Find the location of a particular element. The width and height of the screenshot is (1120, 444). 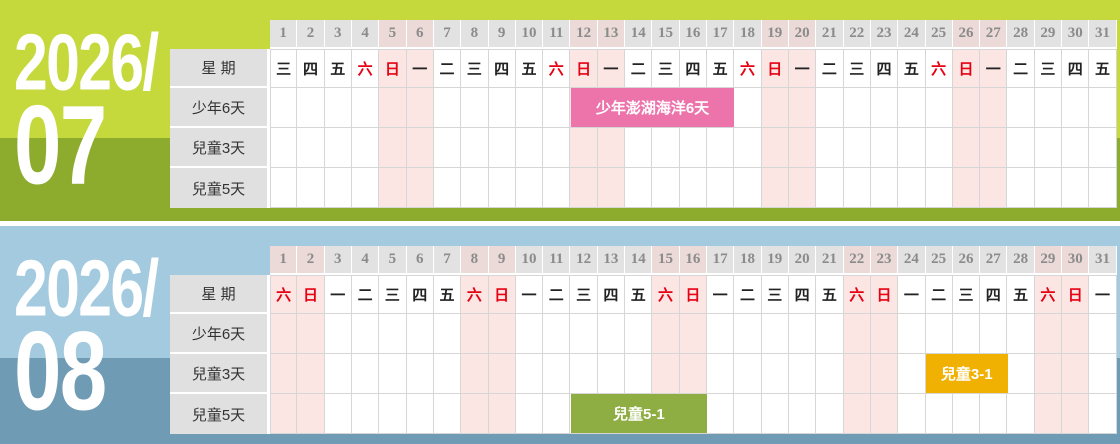

date-header-cell: 3 is located at coordinates (338, 34).